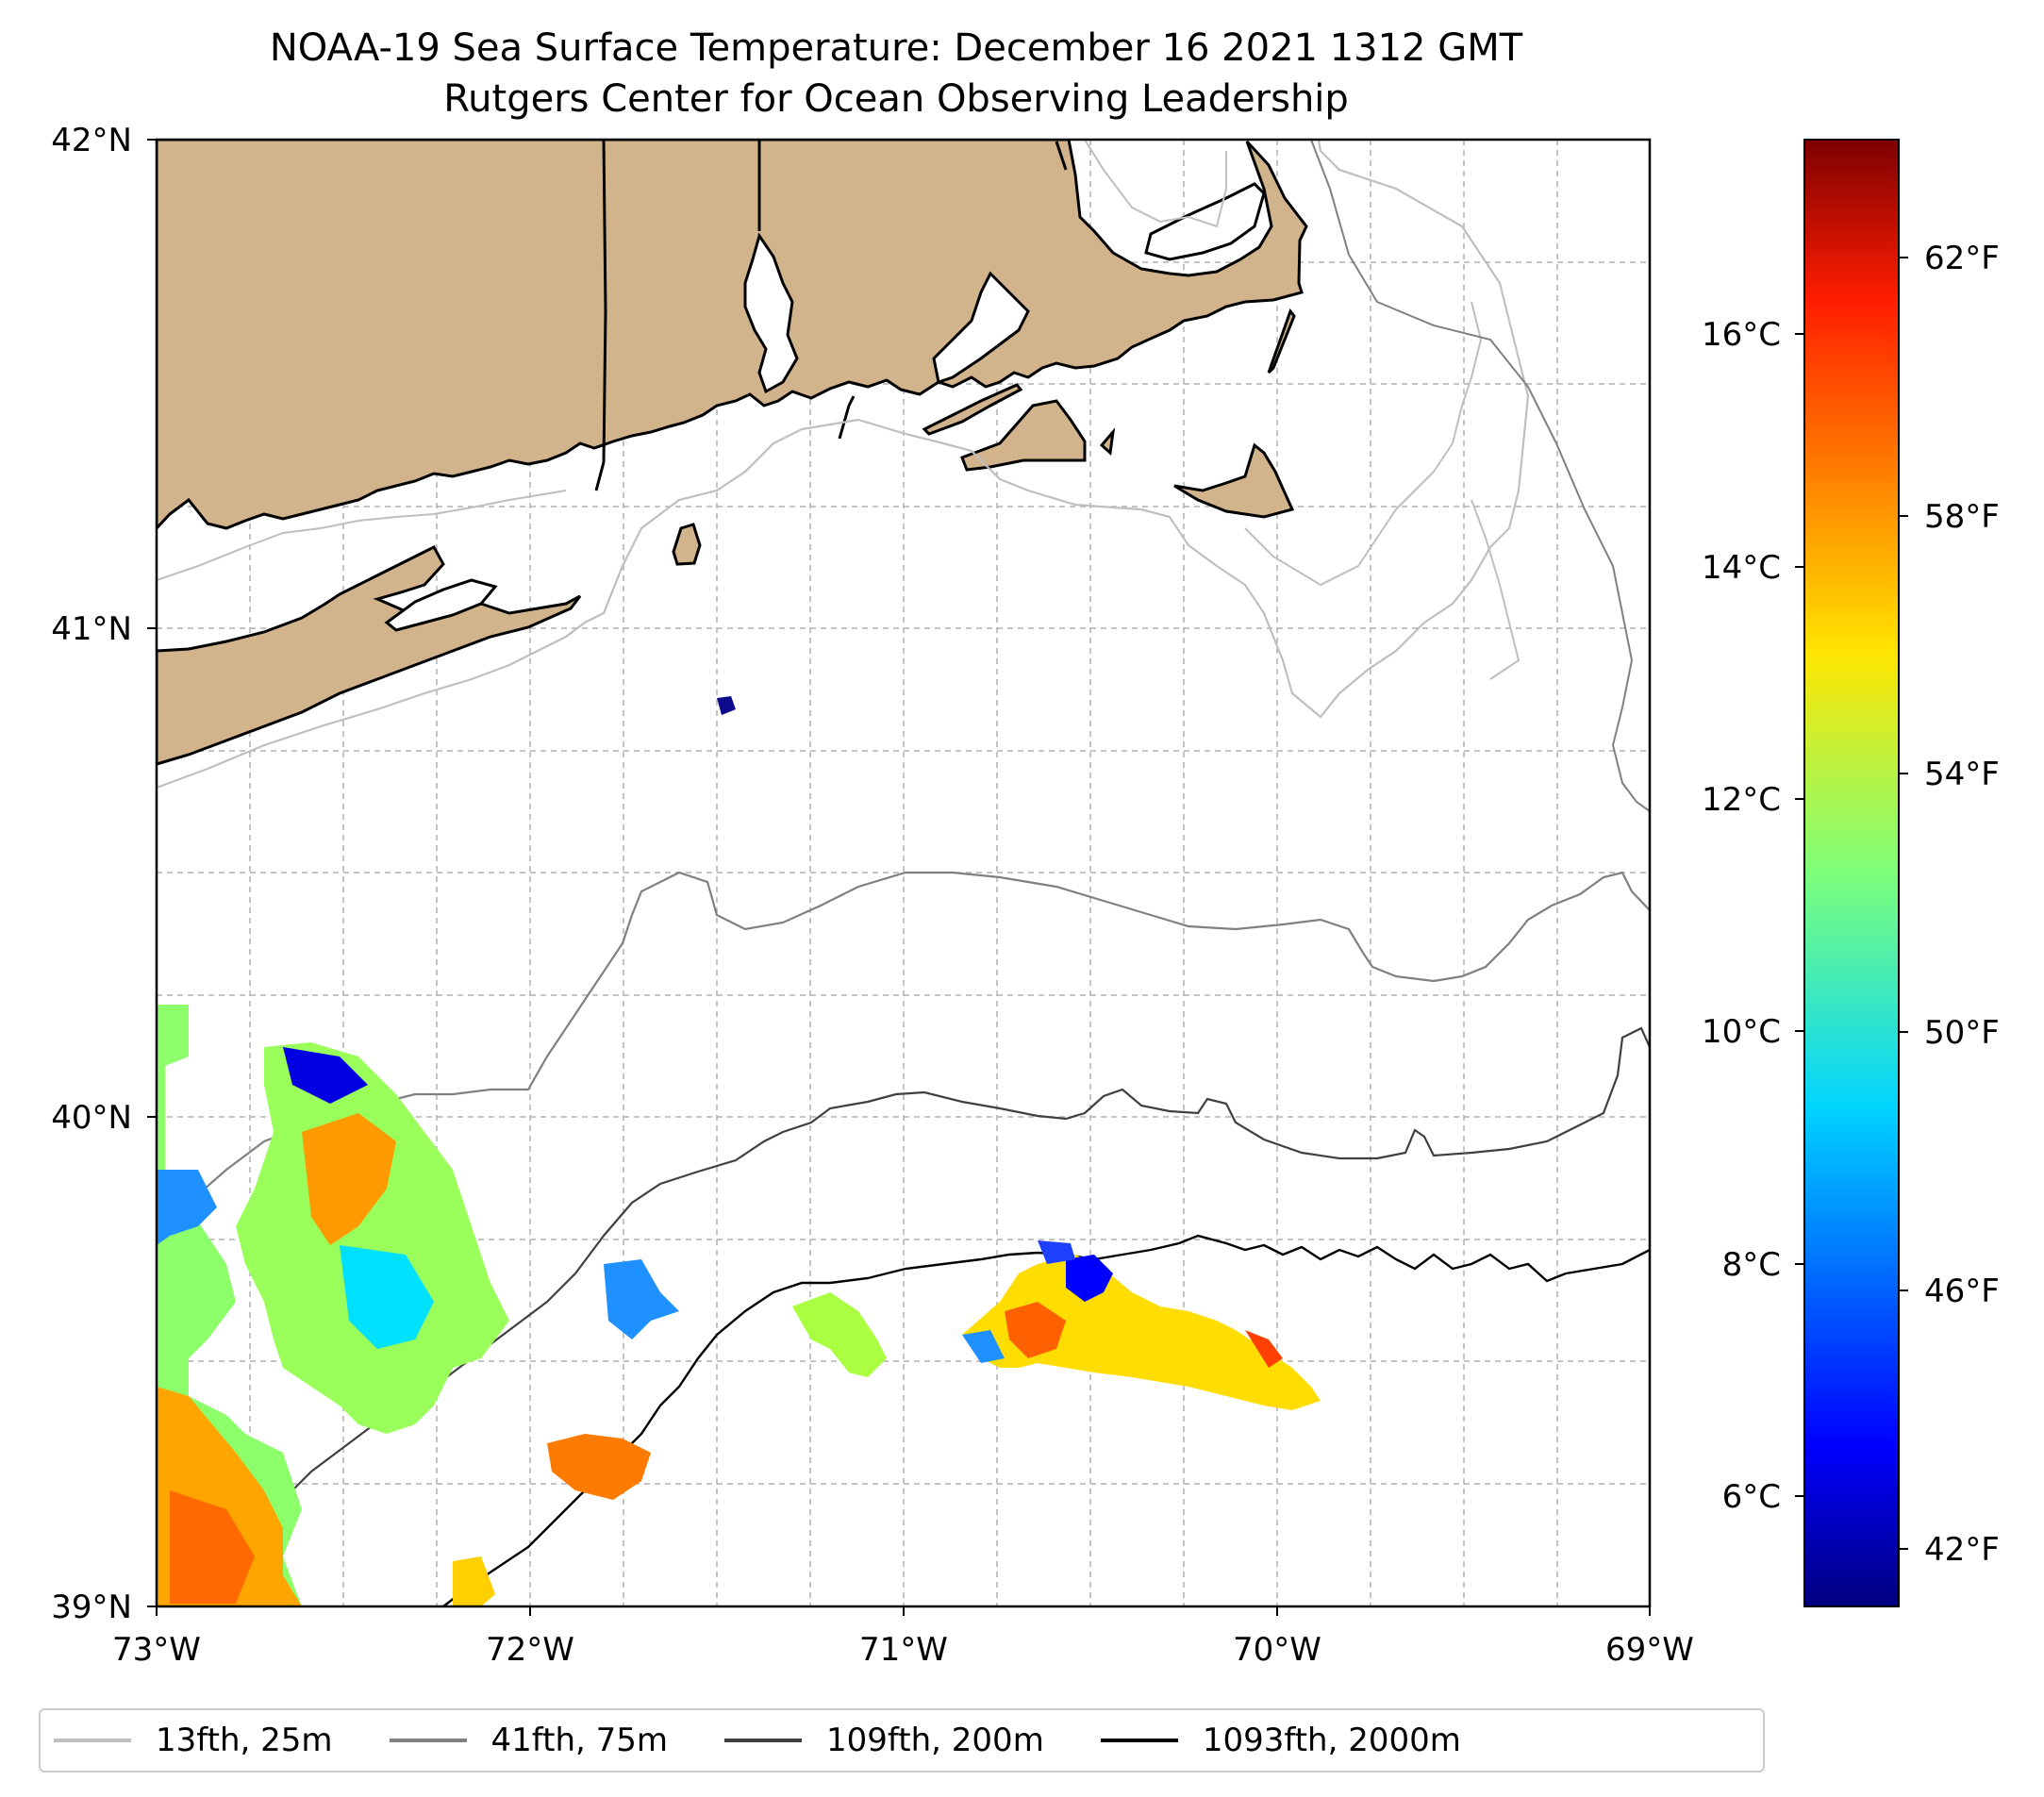 The image size is (2044, 1797). What do you see at coordinates (1851, 873) in the screenshot?
I see `colorbar` at bounding box center [1851, 873].